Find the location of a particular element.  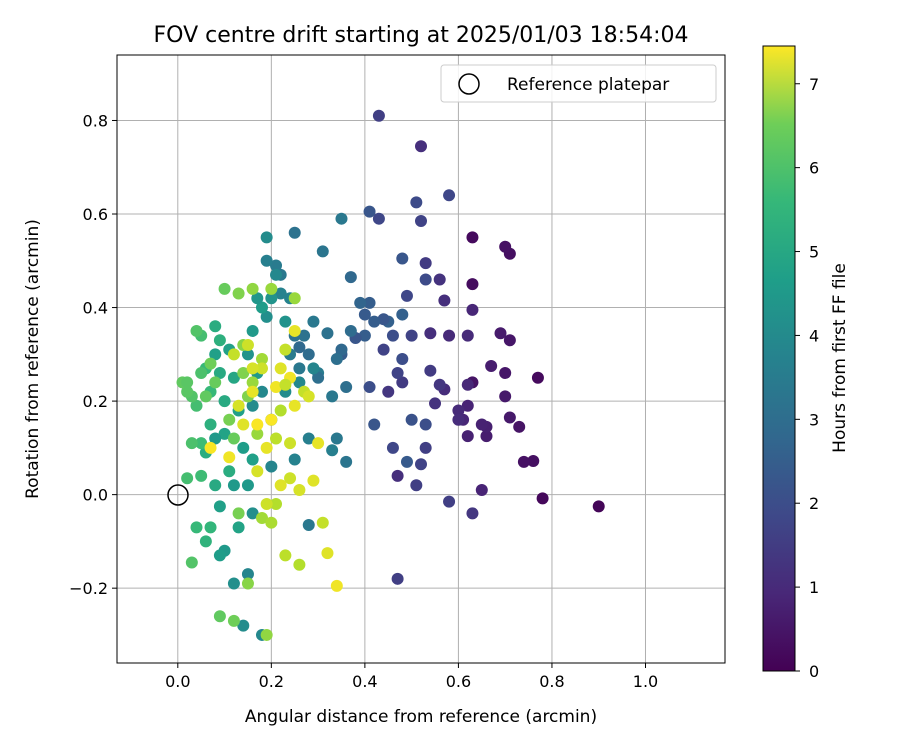

x-axis-ticks: 0.0 0.2 0.4 0.6 0.8 1.0 is located at coordinates (411, 677).